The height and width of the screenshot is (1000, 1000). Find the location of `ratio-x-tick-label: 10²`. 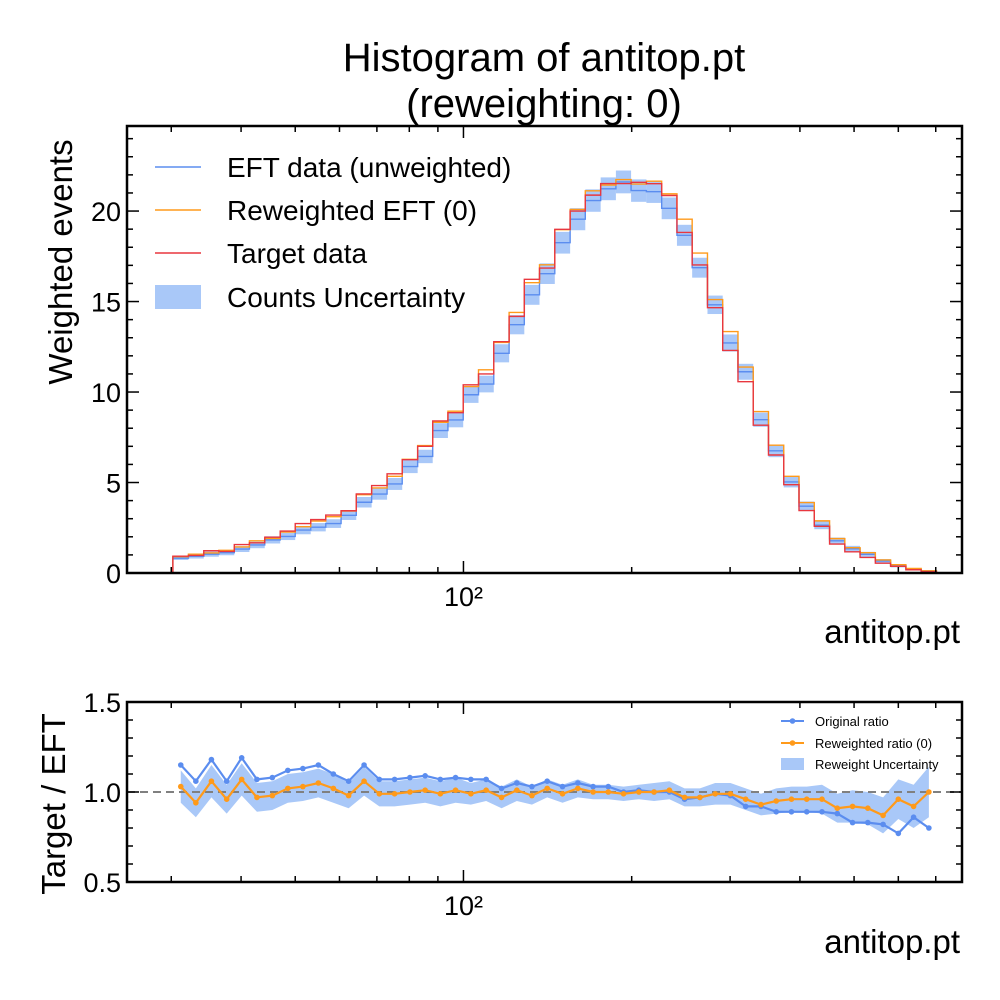

ratio-x-tick-label: 10² is located at coordinates (463, 906).